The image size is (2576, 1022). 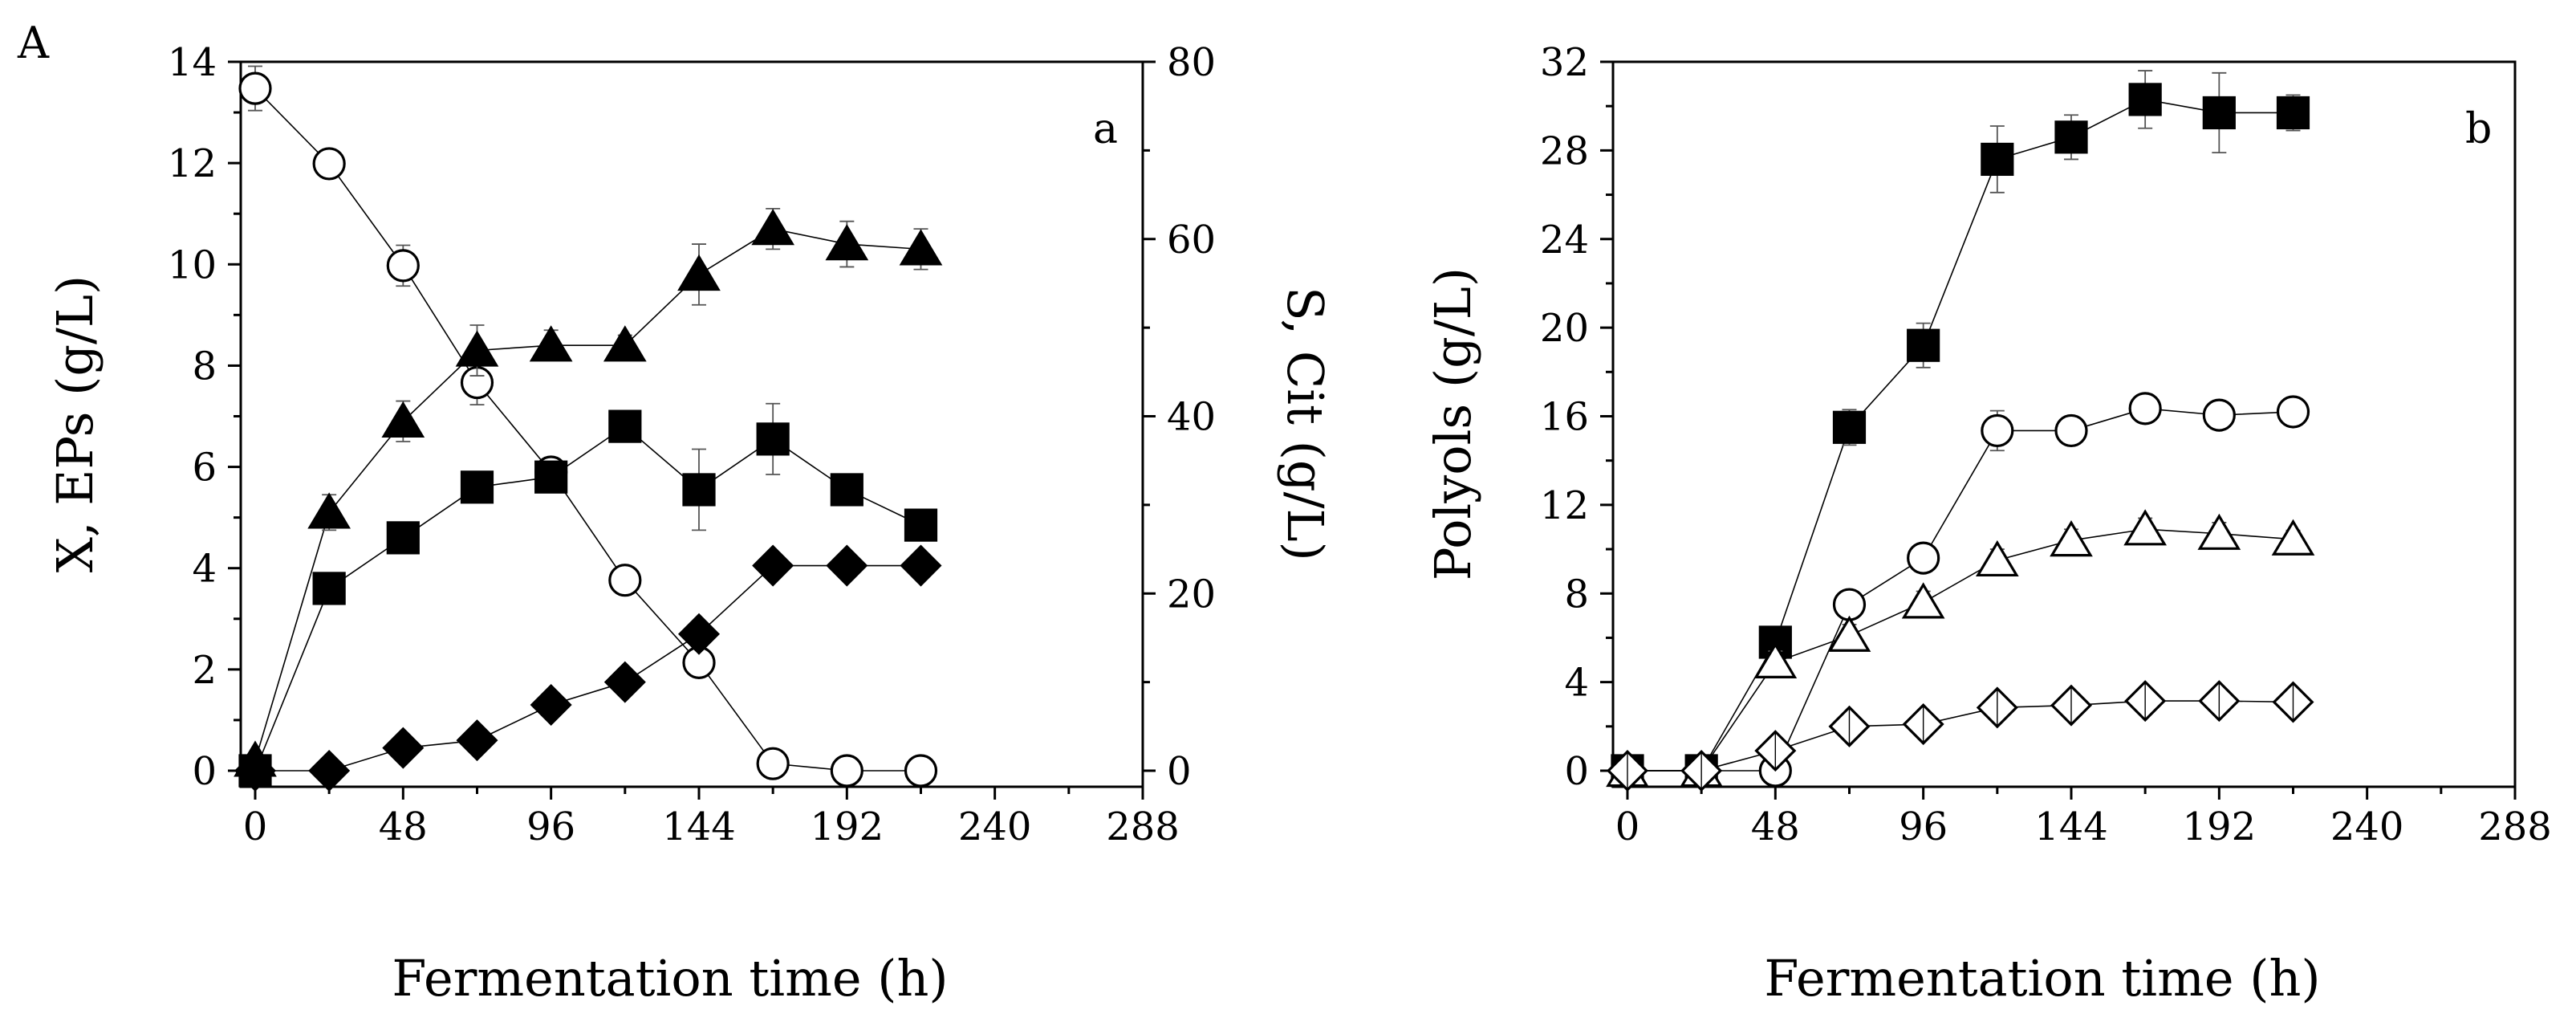 I want to click on y-tick-label-b-0: 0, so click(x=1576, y=771).